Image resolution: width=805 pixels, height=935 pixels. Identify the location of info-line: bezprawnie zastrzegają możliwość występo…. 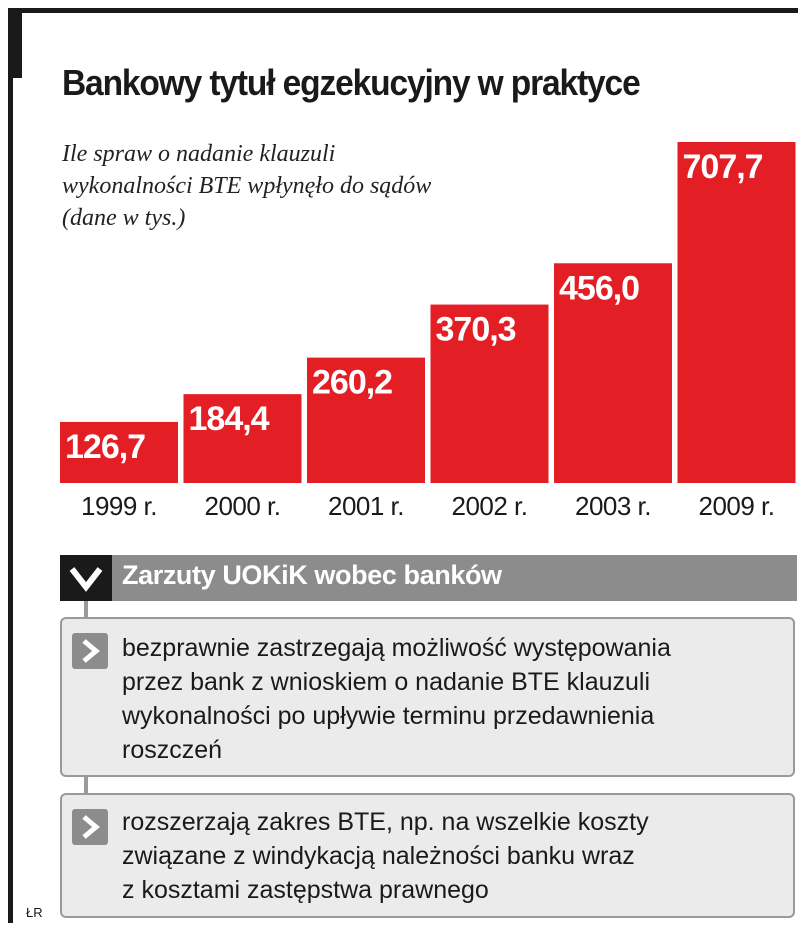
(396, 648).